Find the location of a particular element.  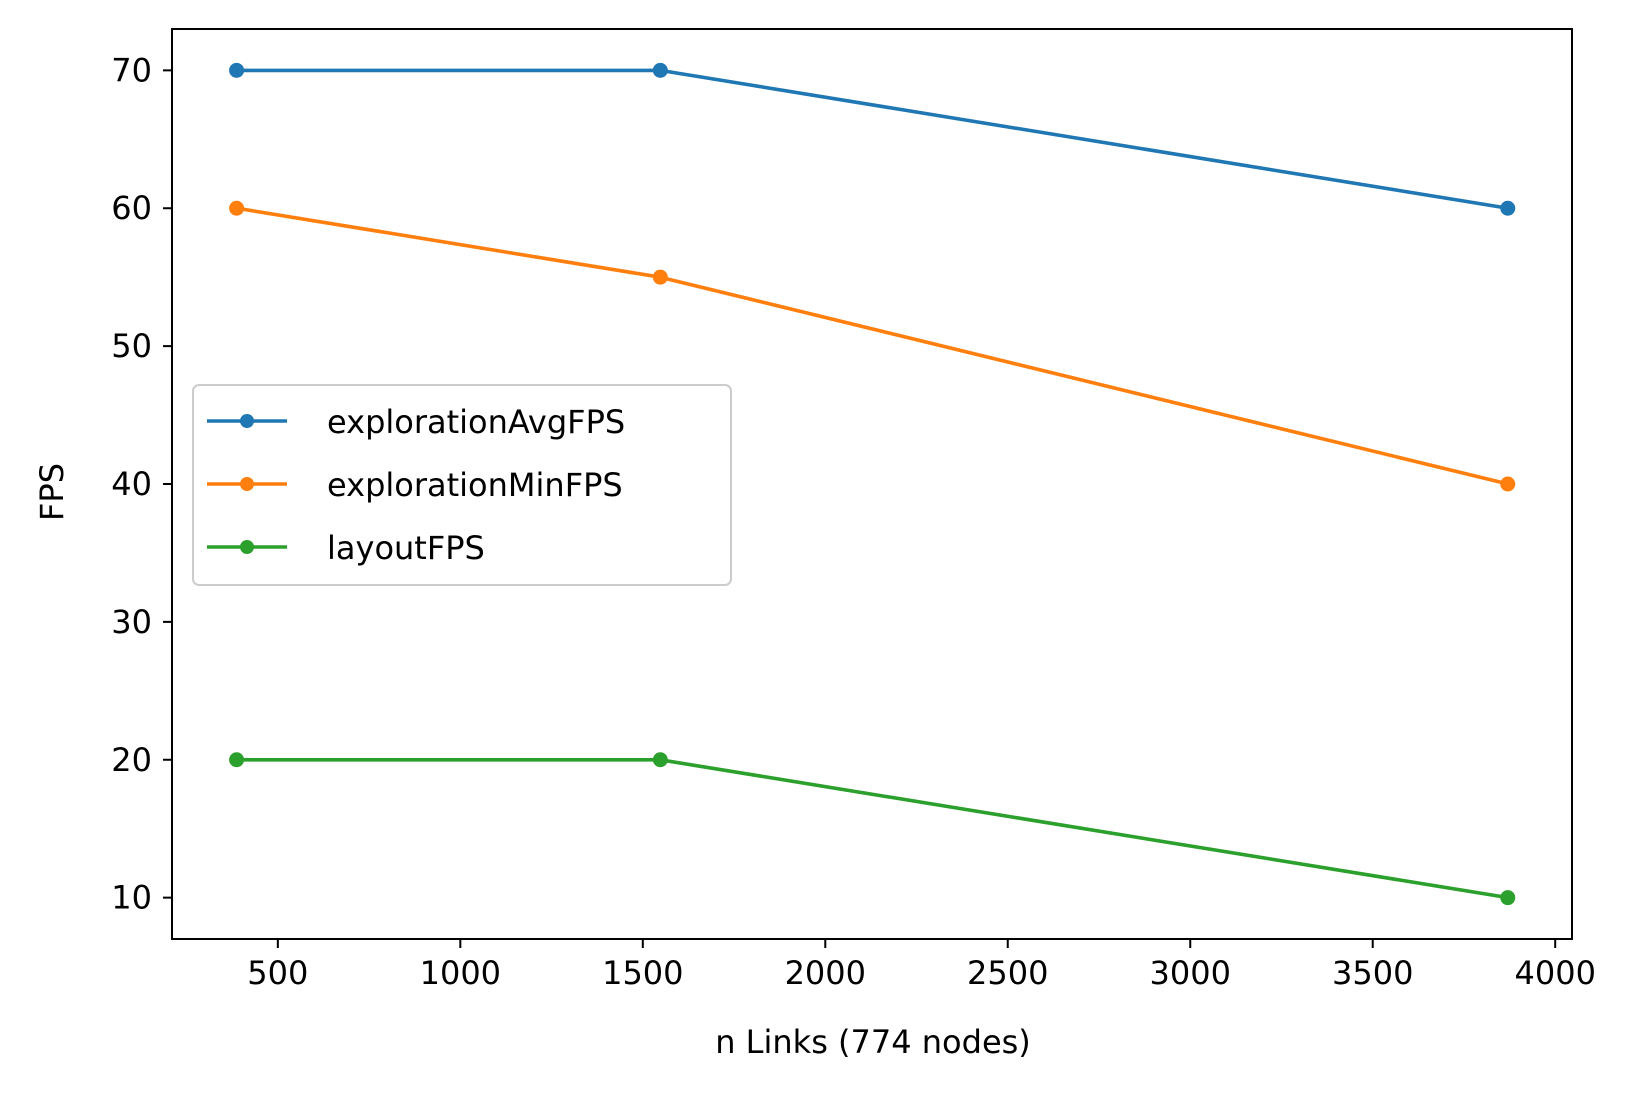

legend-label-0: explorationAvgFPS is located at coordinates (476, 422).